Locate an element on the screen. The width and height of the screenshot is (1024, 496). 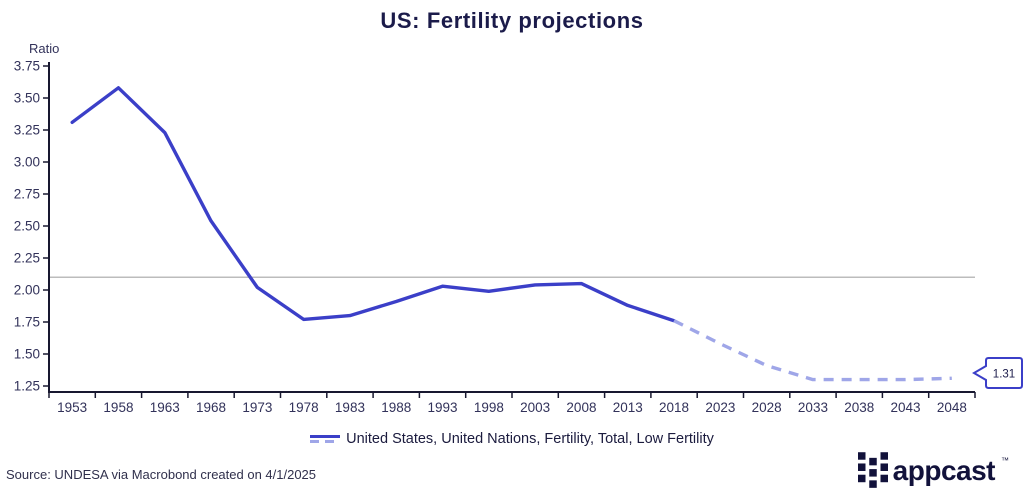
appcast-logo-text: appcast is located at coordinates (944, 470).